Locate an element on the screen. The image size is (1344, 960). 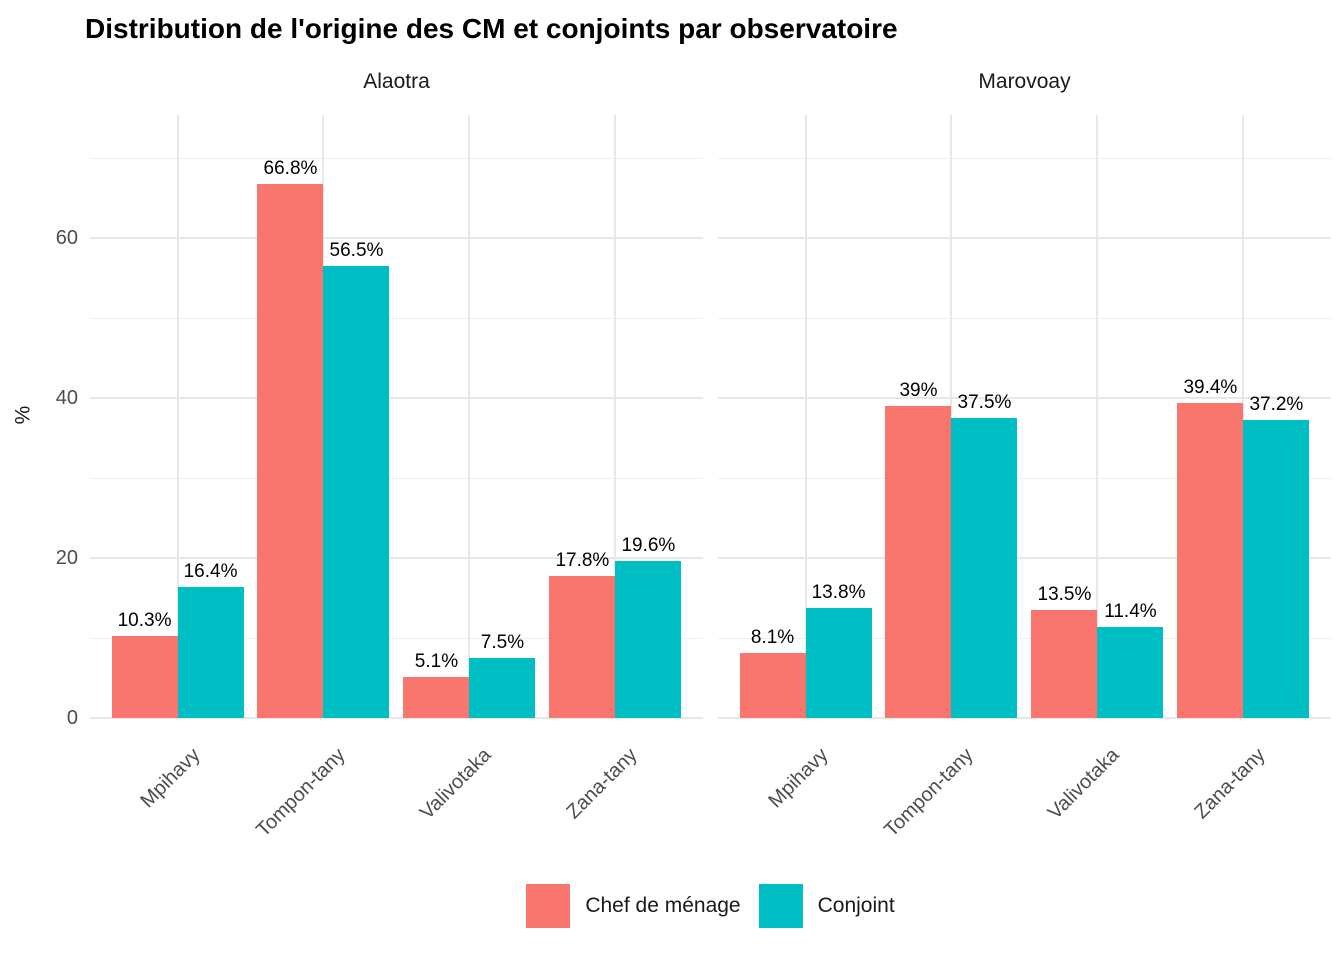
legend: Chef de ménage Conjoint is located at coordinates (710, 906).